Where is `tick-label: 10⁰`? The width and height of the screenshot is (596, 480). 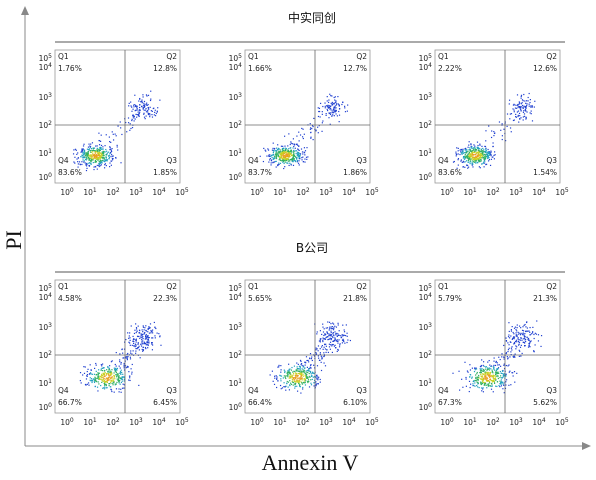
tick-label: 10⁰ is located at coordinates (426, 177).